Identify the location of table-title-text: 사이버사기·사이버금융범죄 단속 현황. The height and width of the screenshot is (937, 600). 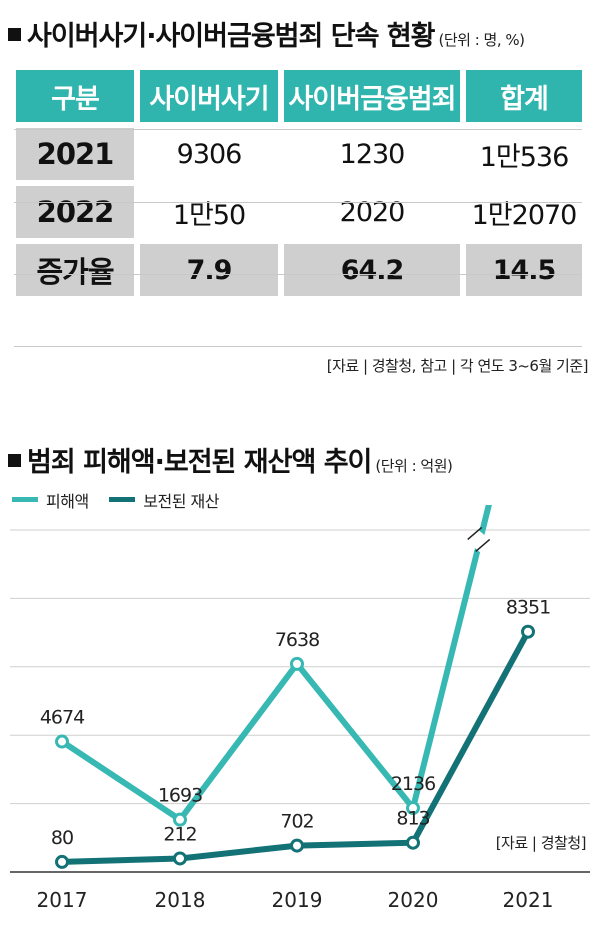
(231, 36).